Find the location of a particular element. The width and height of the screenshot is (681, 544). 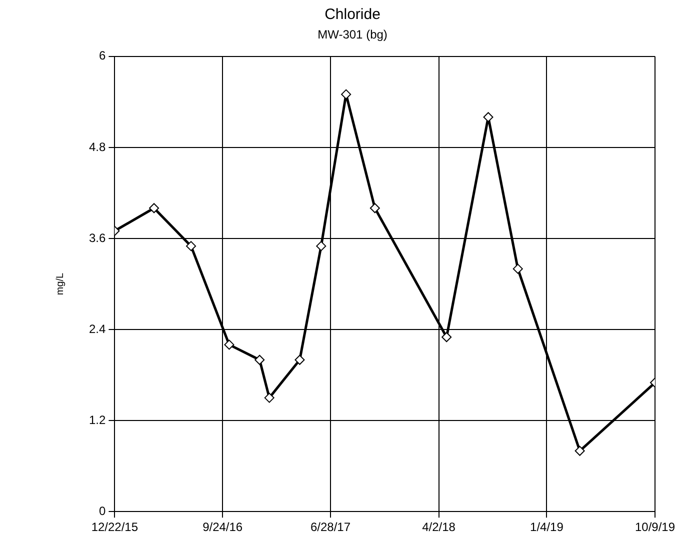

x-tick-label: 6/28/17 is located at coordinates (330, 527).